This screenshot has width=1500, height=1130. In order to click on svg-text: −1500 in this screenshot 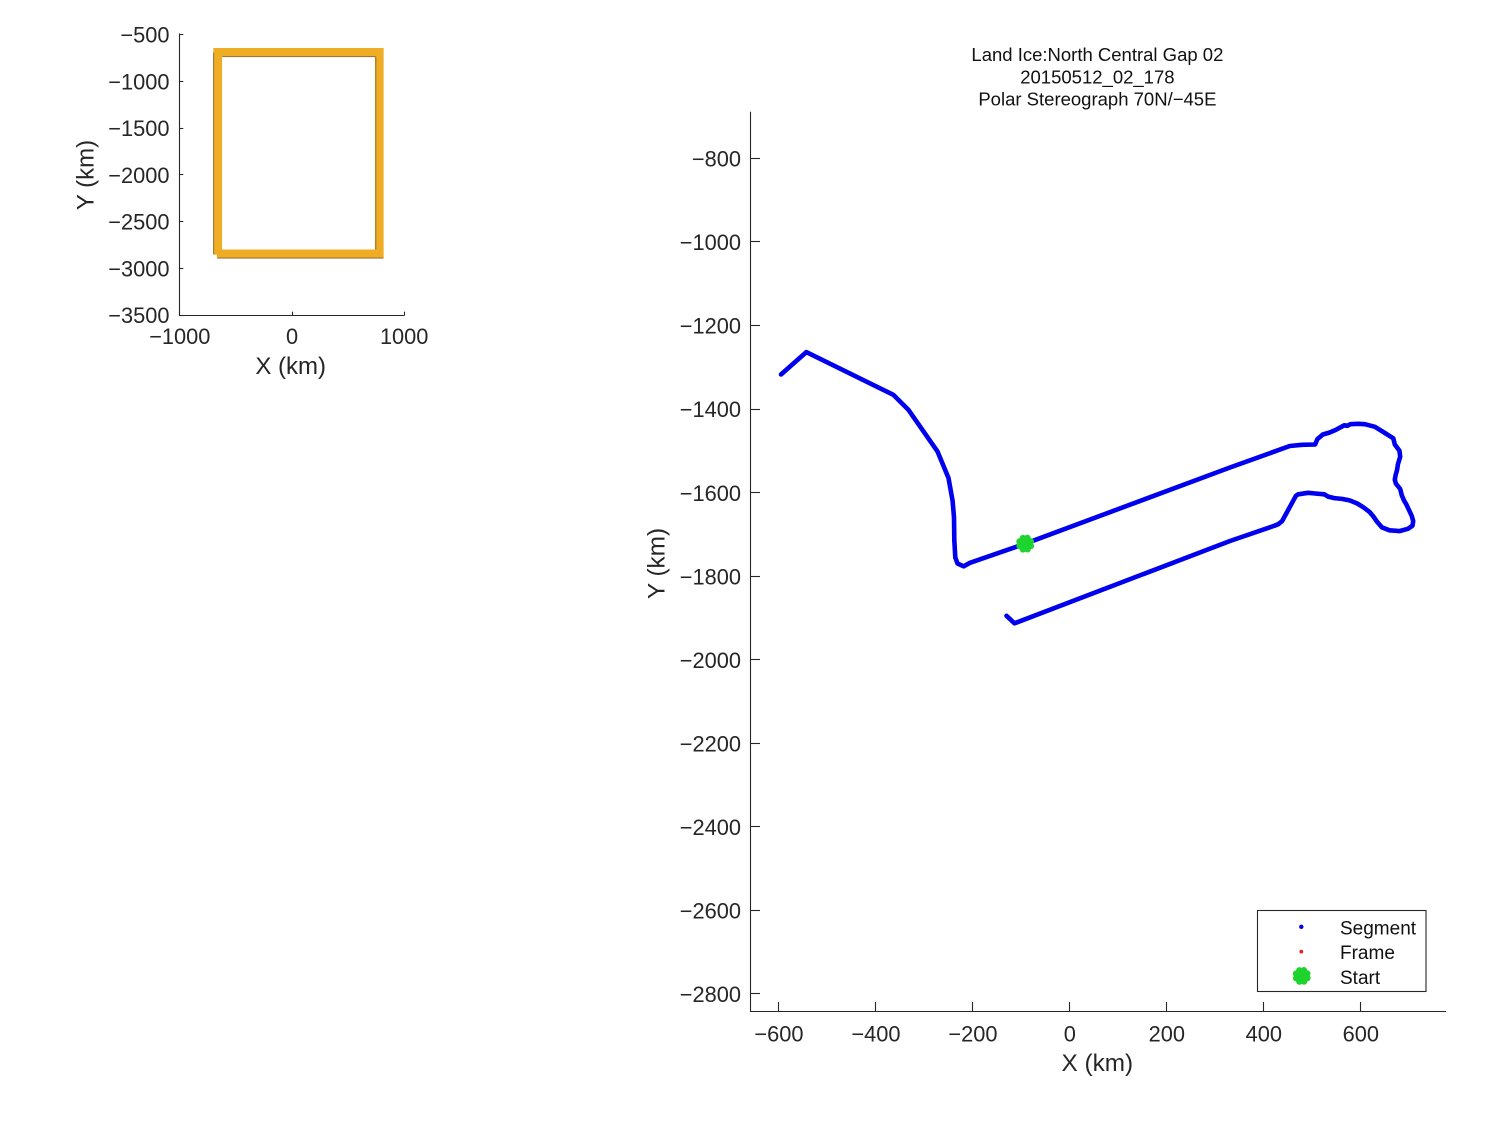, I will do `click(138, 128)`.